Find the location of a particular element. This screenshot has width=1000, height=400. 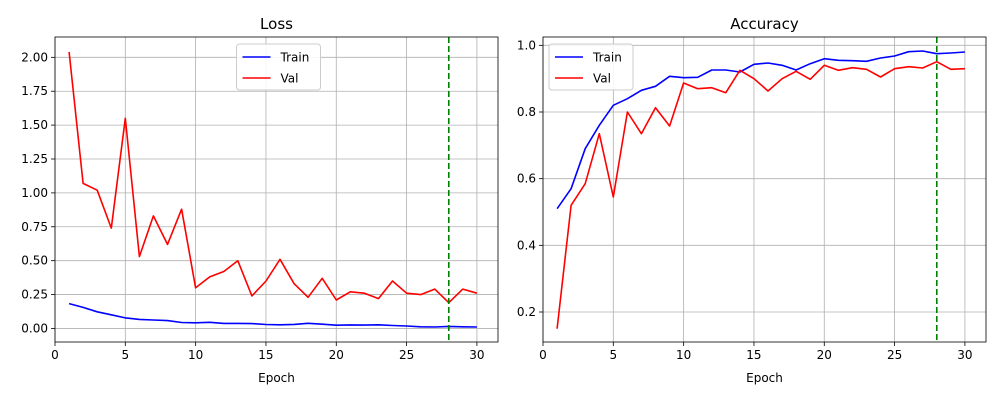

y-tick-label: 0.75 is located at coordinates (34, 227).